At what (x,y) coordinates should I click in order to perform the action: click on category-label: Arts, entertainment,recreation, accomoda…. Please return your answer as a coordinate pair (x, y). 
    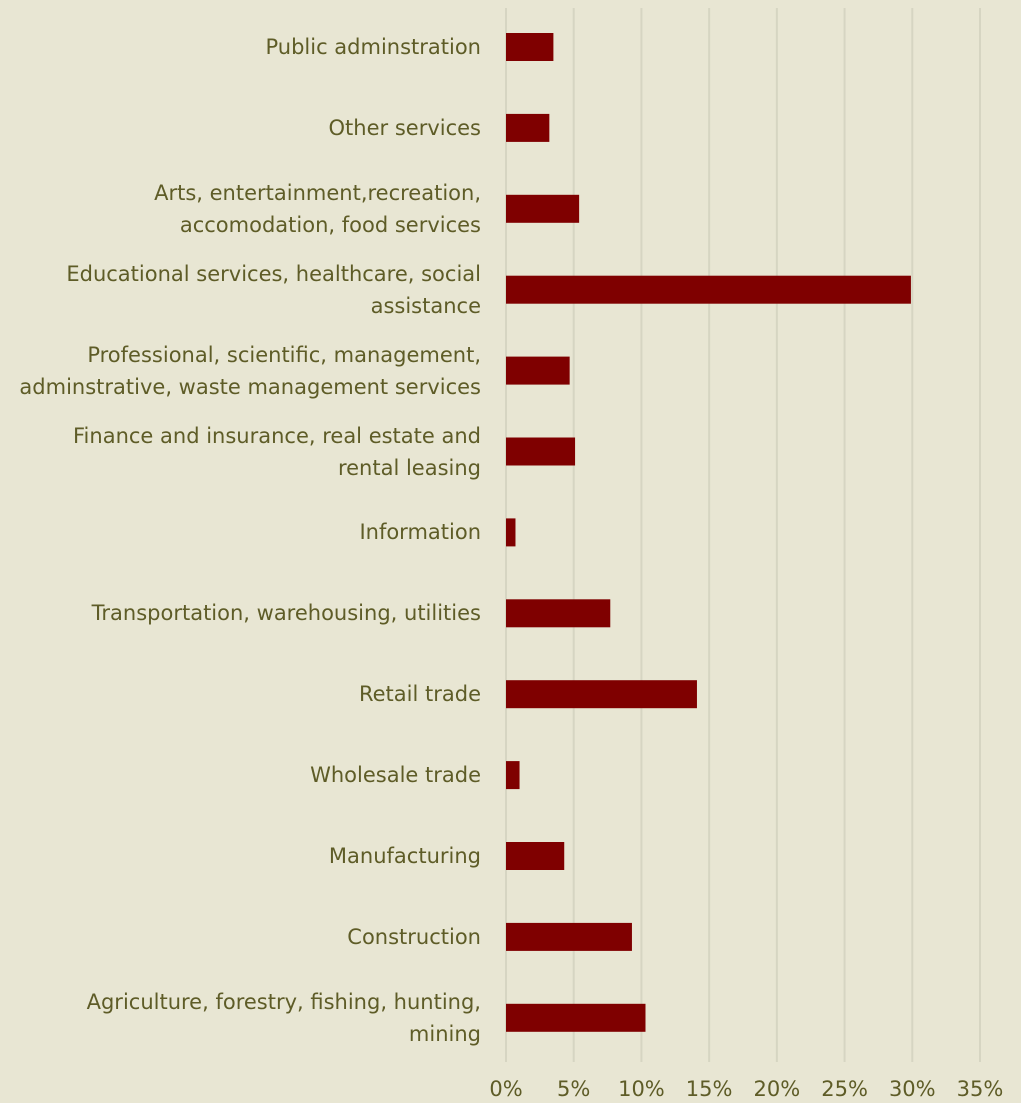
    Looking at the image, I should click on (317, 208).